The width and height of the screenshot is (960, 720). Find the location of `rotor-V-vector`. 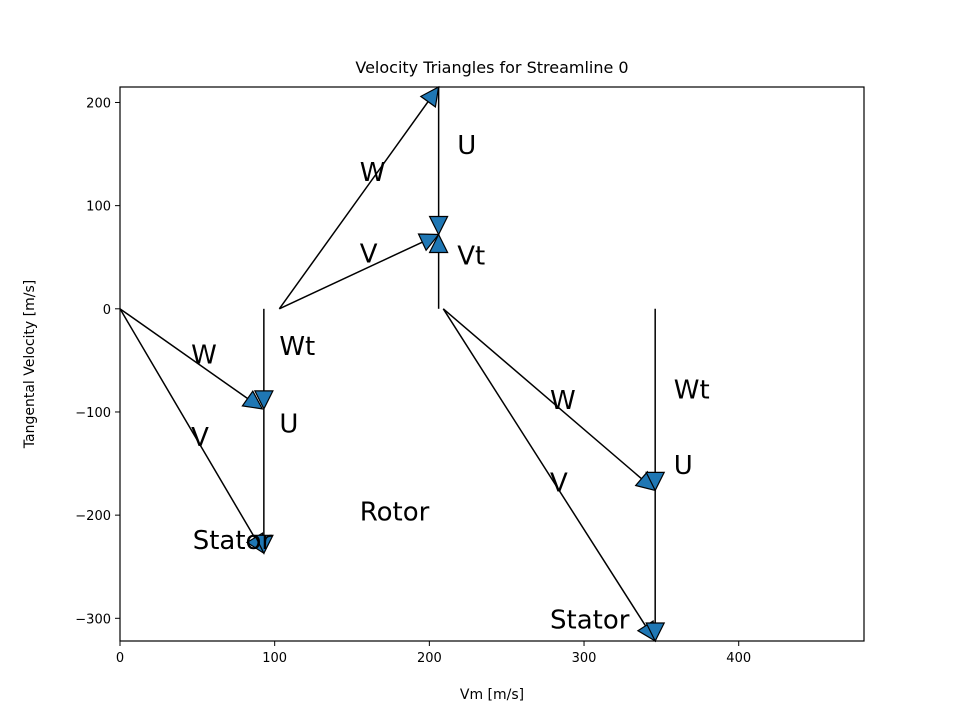

rotor-V-vector is located at coordinates (351, 275).